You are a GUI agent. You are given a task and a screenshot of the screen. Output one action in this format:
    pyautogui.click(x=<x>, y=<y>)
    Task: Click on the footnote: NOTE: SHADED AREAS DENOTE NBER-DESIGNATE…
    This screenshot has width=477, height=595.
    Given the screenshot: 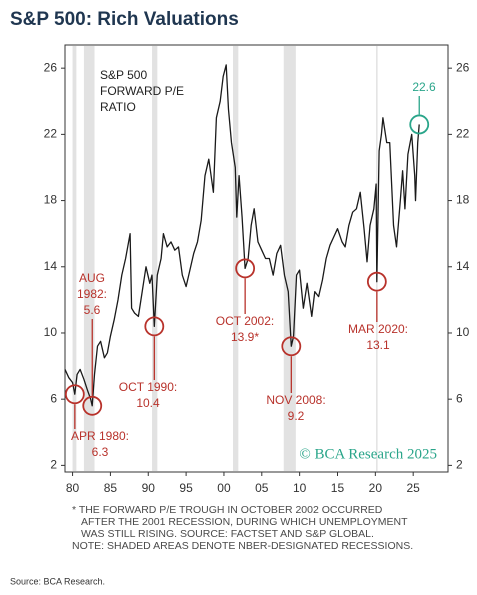 What is the action you would take?
    pyautogui.click(x=242, y=546)
    